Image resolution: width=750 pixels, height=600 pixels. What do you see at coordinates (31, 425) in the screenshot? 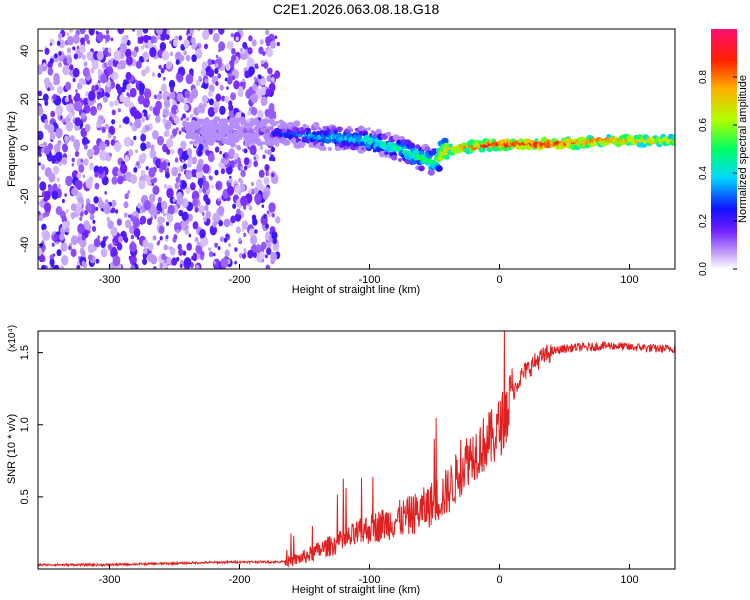
I see `snr-y-ticks: 0.5 1.0 1.5` at bounding box center [31, 425].